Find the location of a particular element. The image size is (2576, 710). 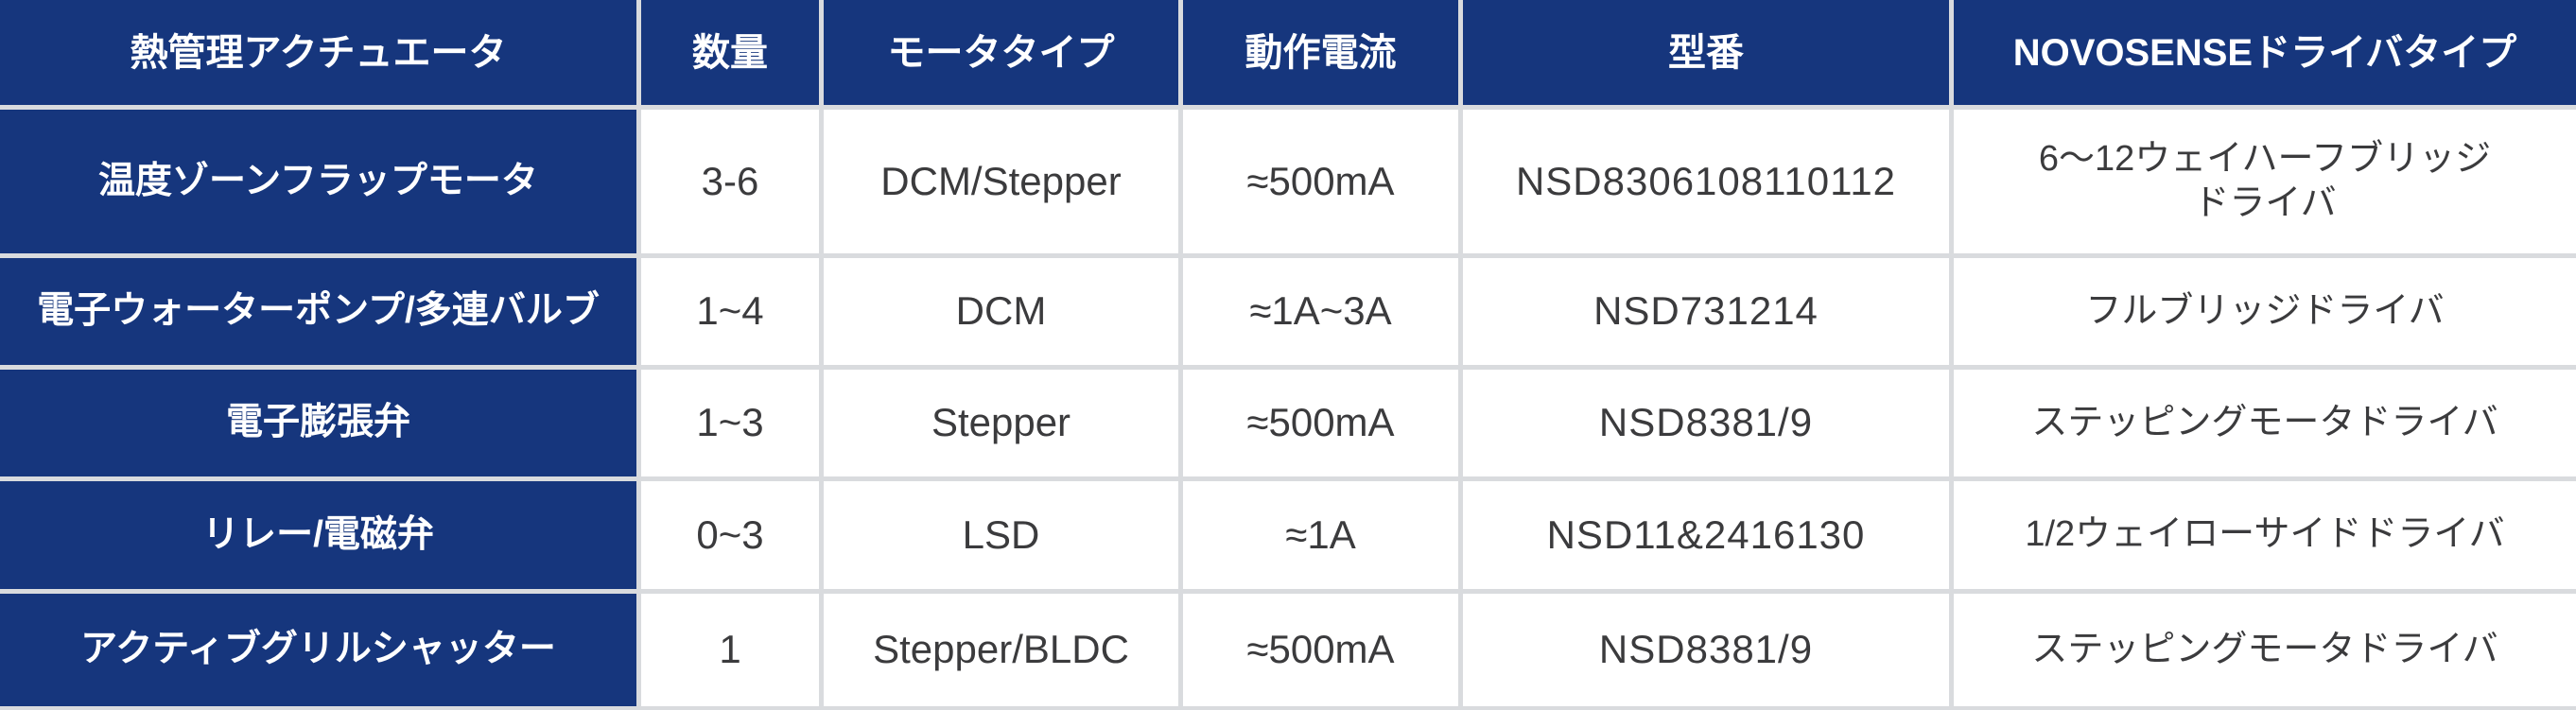

cell-driver-type: フルブリッジドライバ is located at coordinates (2265, 311).